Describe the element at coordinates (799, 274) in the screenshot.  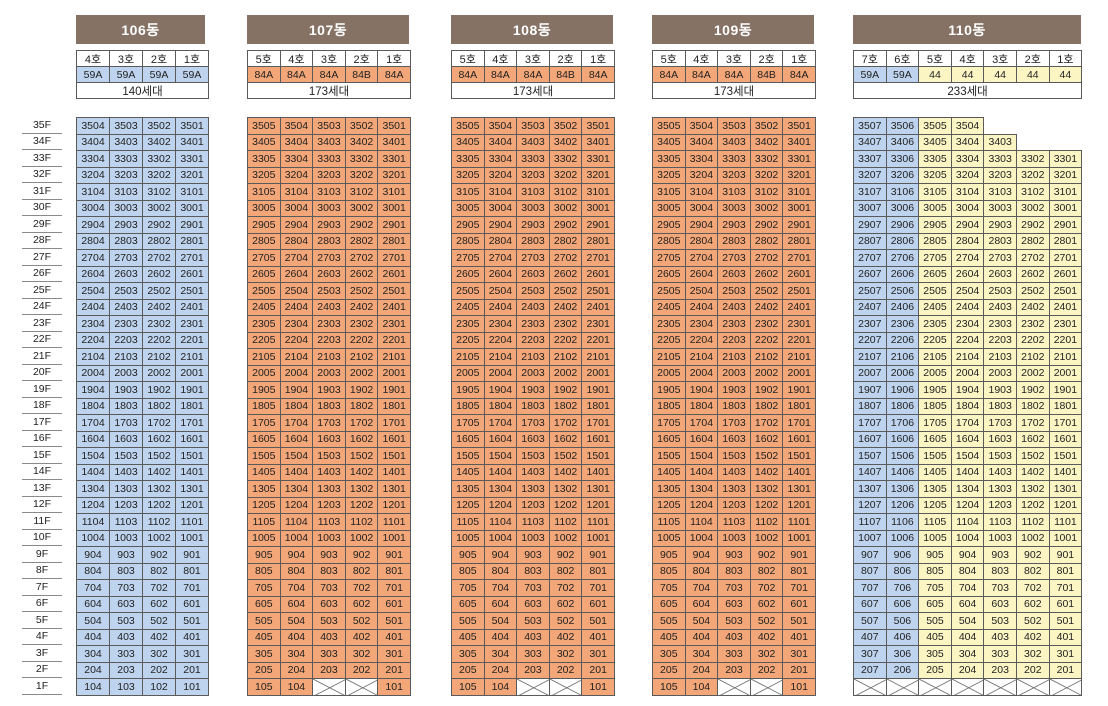
I see `unit-cell: 2601` at that location.